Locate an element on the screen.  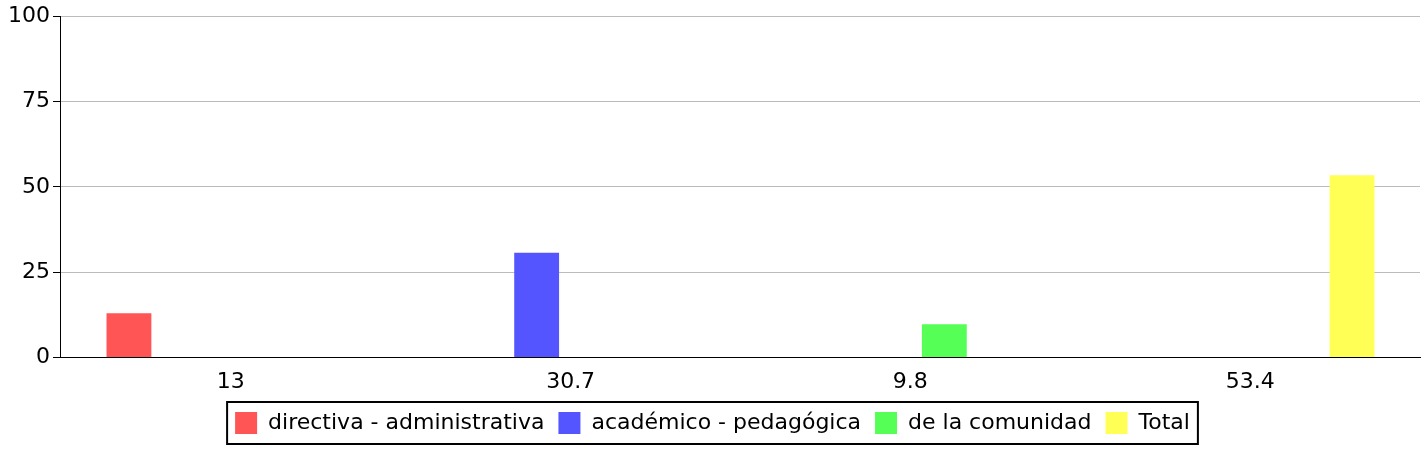
x-tick-label: 53.4 is located at coordinates (1250, 380).